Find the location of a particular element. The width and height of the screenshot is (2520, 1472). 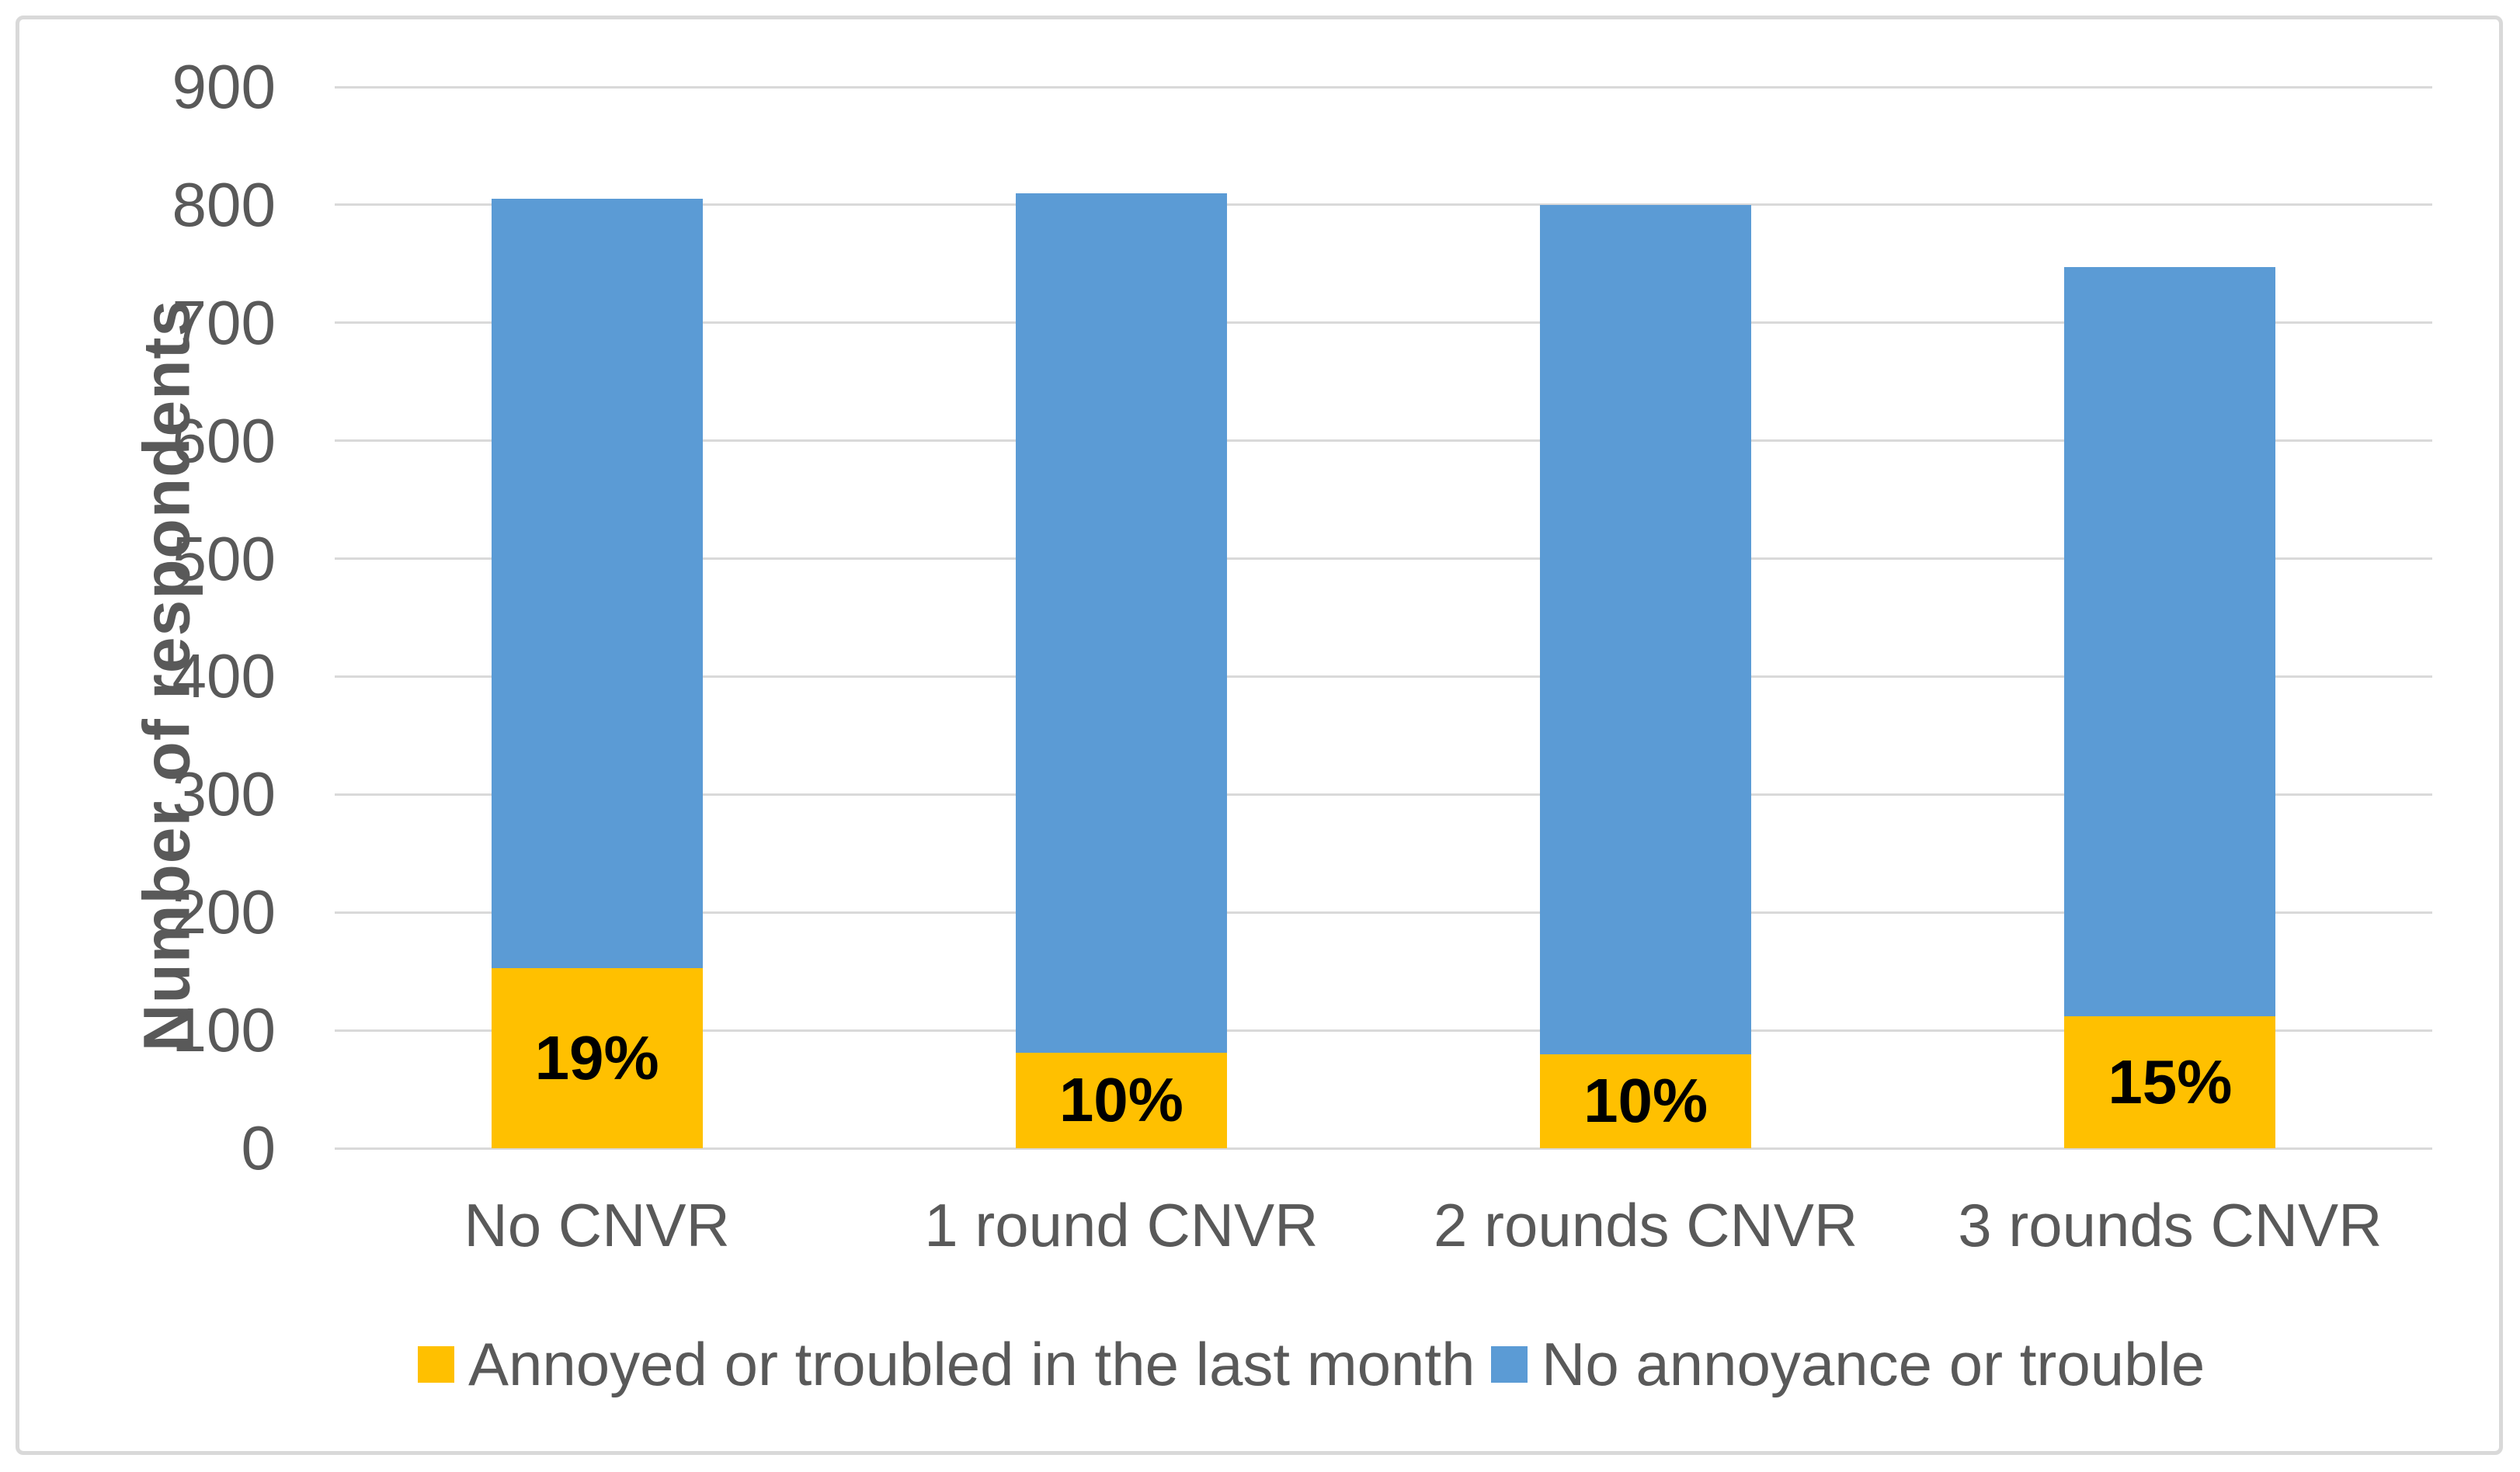

y-tick-label-200: 200 is located at coordinates (224, 912).